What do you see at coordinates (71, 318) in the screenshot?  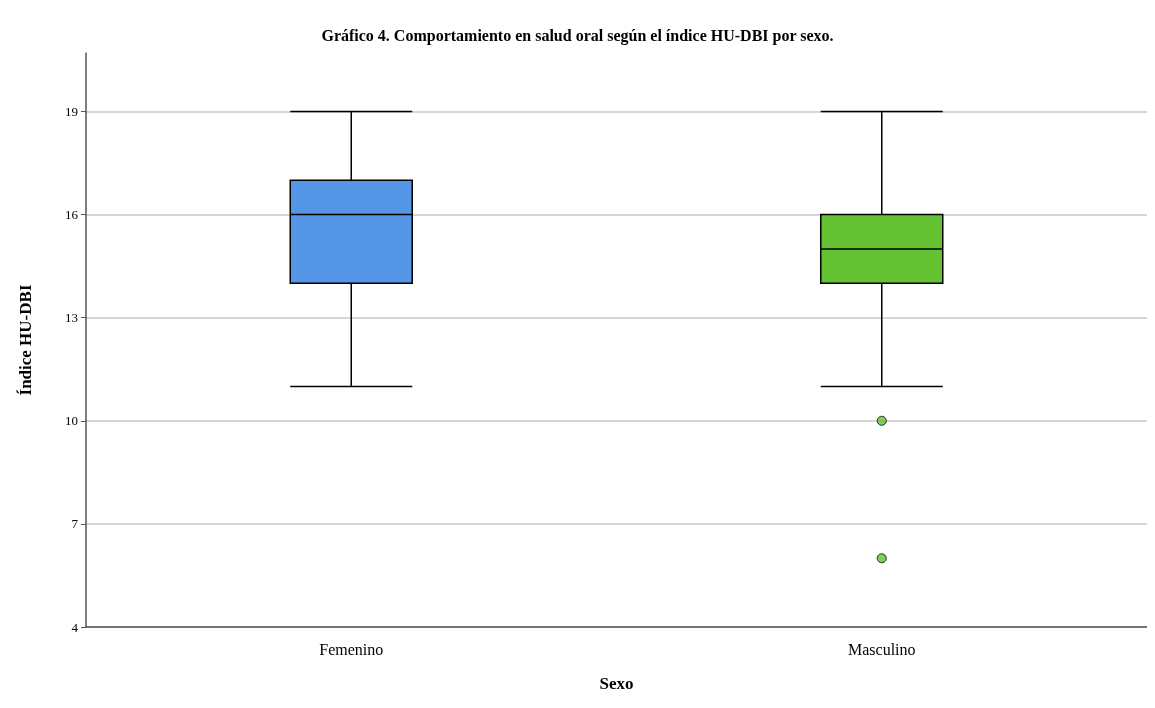 I see `y-tick-label: 13` at bounding box center [71, 318].